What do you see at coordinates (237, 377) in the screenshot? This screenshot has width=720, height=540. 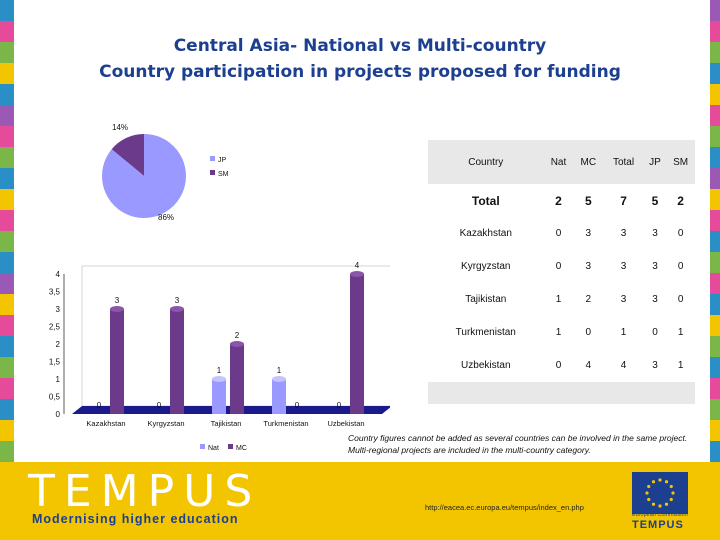 I see `bar-mc-tajikistan` at bounding box center [237, 377].